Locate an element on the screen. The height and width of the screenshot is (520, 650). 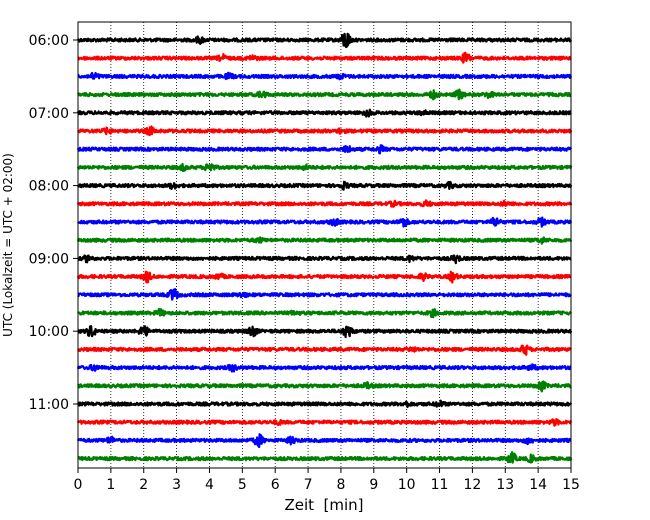
x-tick-label: 0 is located at coordinates (78, 485).